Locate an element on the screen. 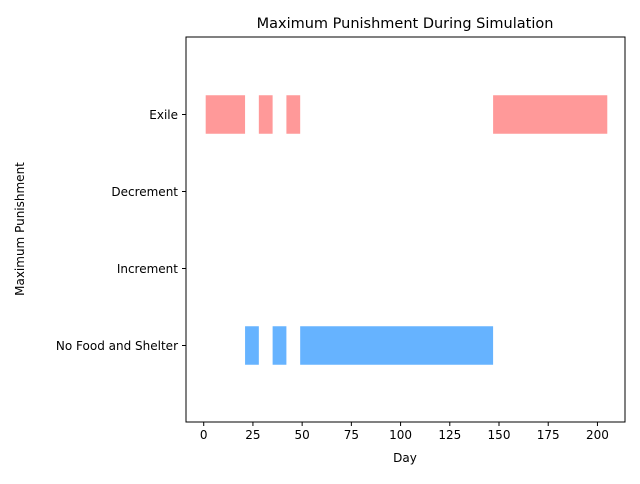 The height and width of the screenshot is (484, 640). x-tick-label: 25 is located at coordinates (252, 435).